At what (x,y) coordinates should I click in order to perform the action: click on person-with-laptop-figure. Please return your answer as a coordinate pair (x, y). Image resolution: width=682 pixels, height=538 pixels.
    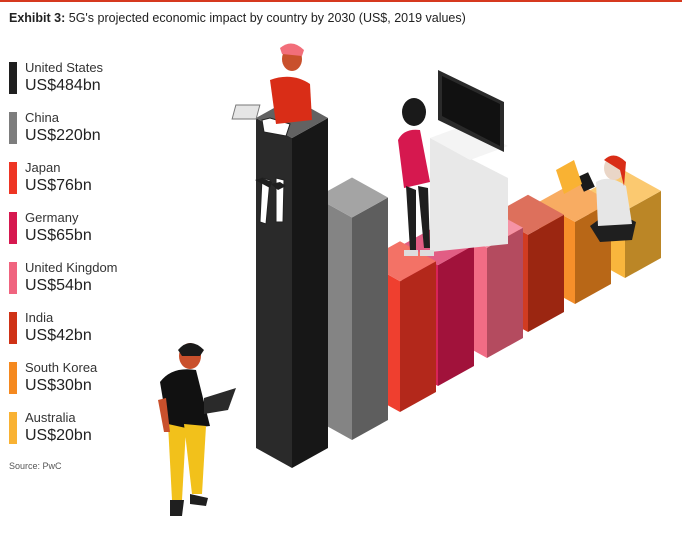
    Looking at the image, I should click on (197, 429).